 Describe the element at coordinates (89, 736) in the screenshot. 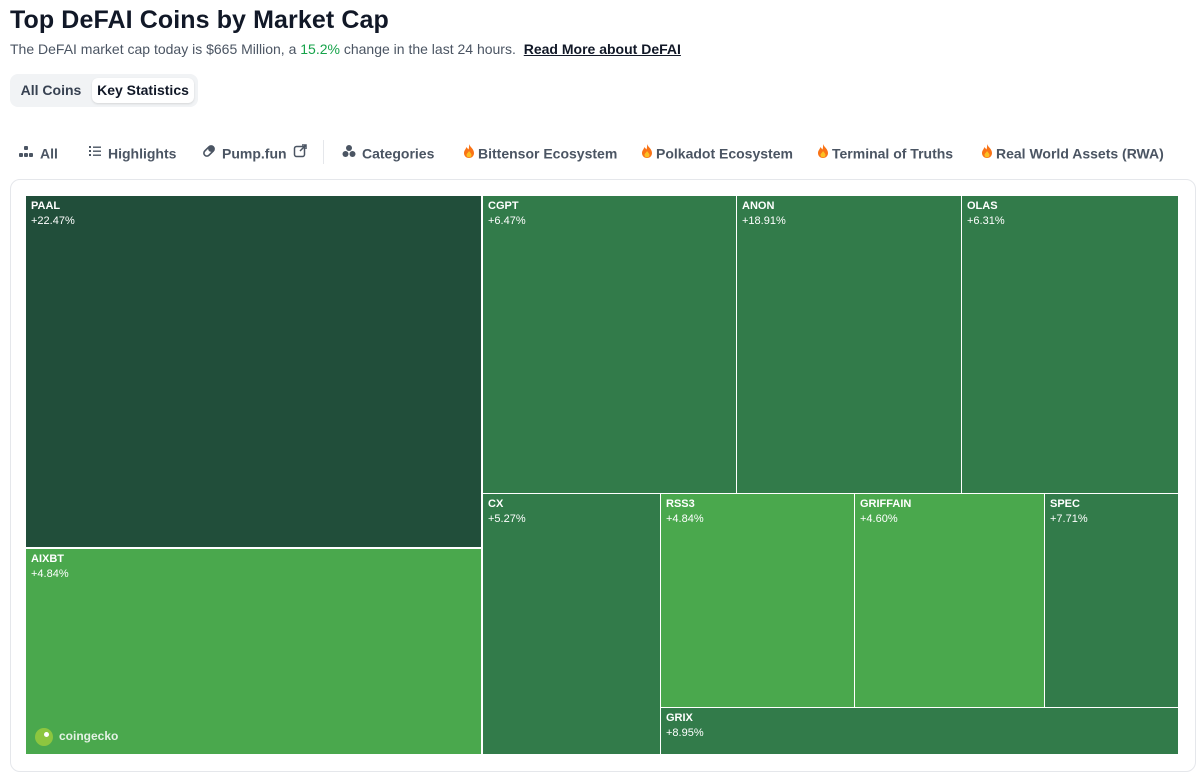

I see `watermark-text: coingecko` at that location.